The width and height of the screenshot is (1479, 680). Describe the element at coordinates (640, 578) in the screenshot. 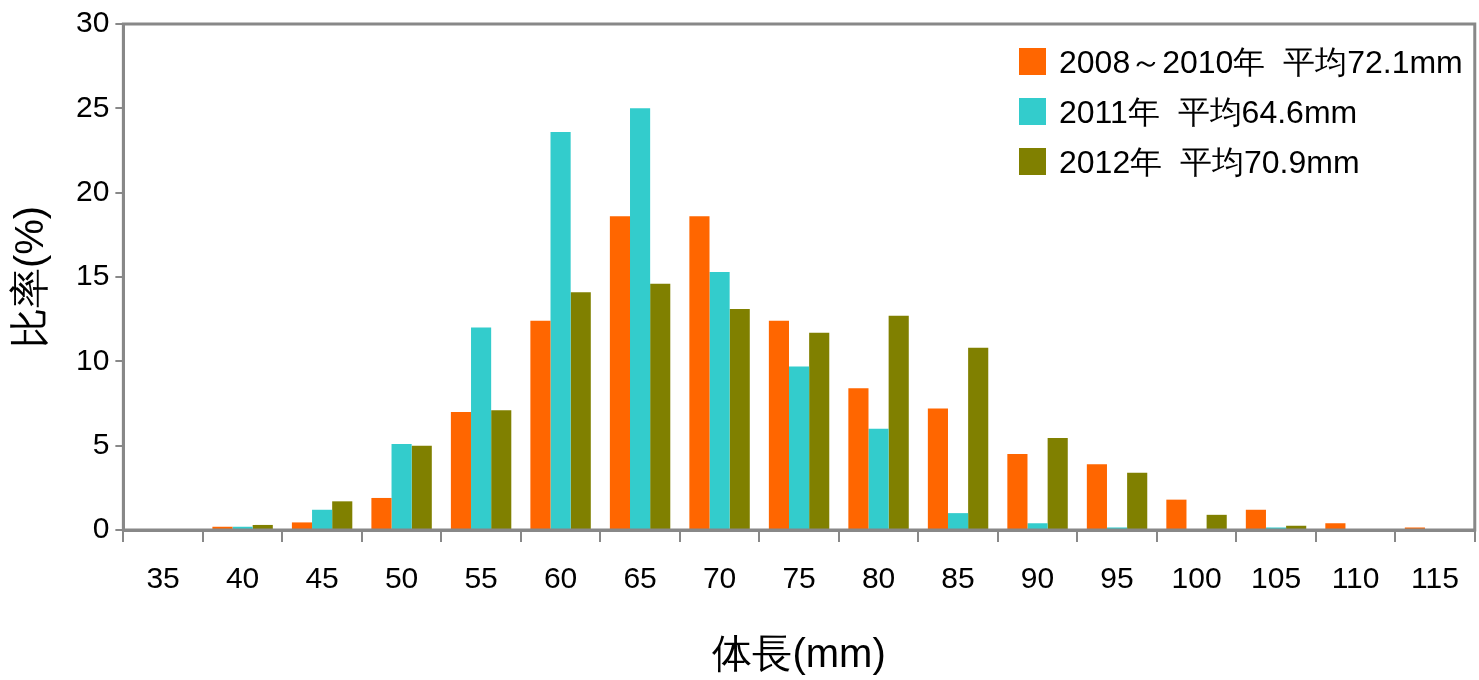

I see `x-tick-label: 65` at that location.